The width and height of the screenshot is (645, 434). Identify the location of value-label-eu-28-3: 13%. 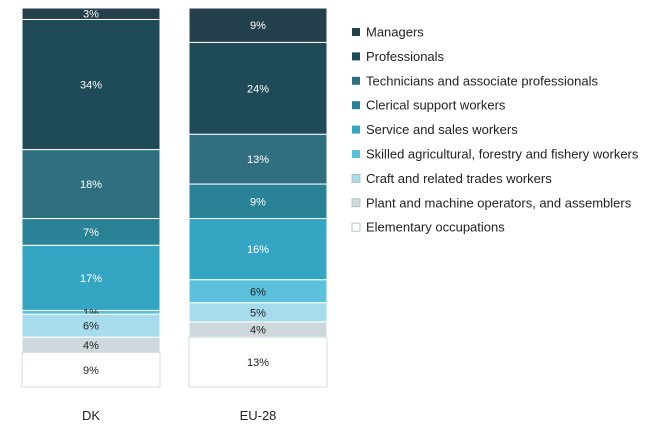
(258, 160).